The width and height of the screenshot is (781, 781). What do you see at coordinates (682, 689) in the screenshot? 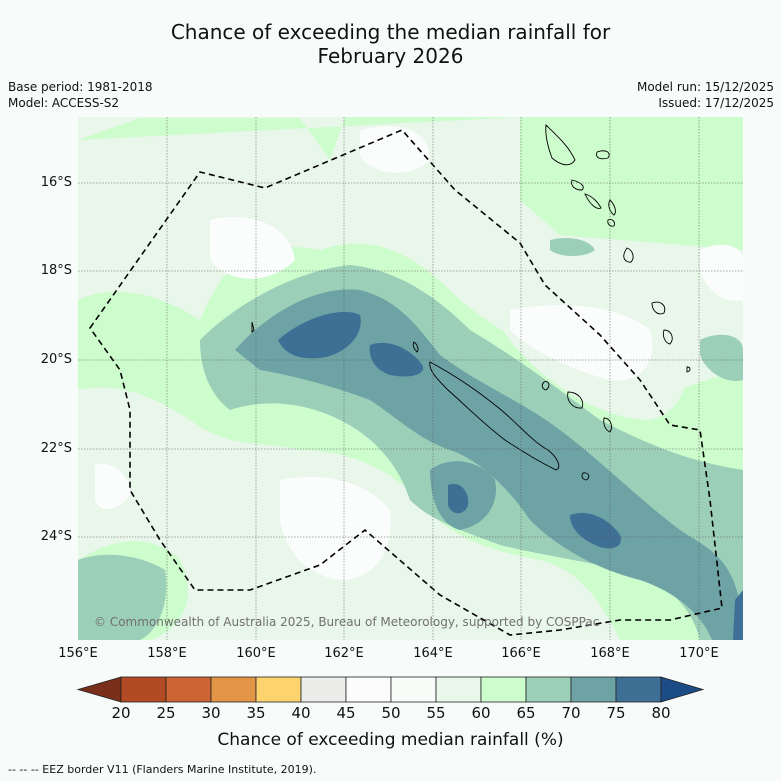
I see `colorbar-extend-high` at bounding box center [682, 689].